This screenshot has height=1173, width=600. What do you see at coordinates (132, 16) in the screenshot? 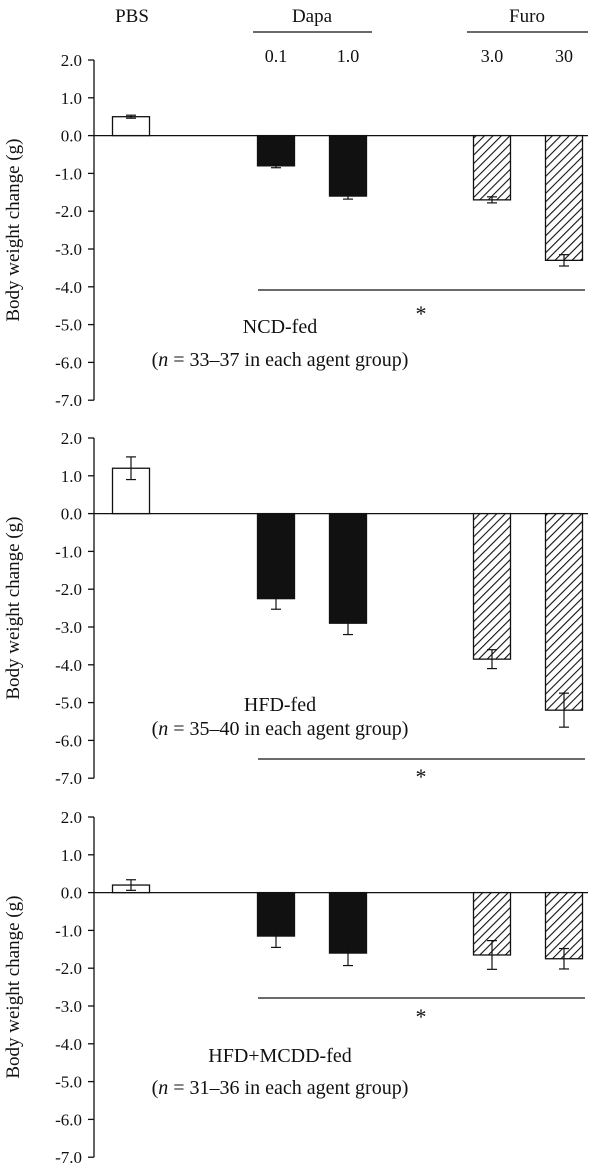
I see `pbs-header-label: PBS` at bounding box center [132, 16].